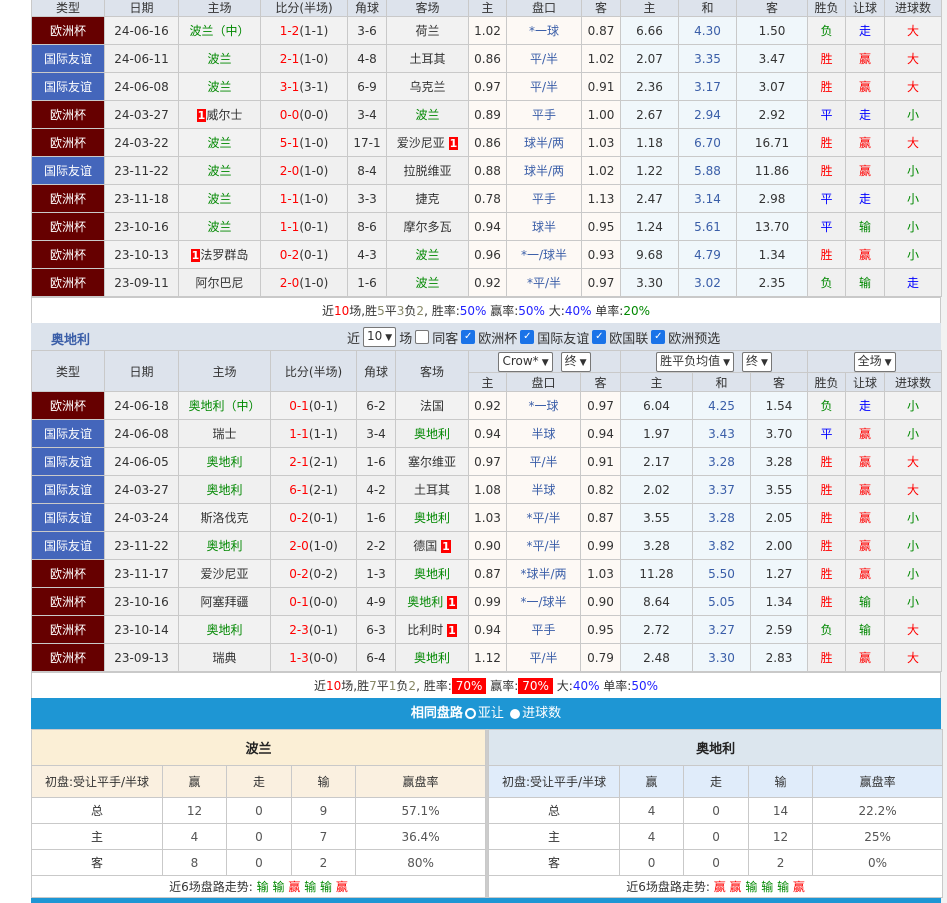  I want to click on same-away-checkbox, so click(422, 337).